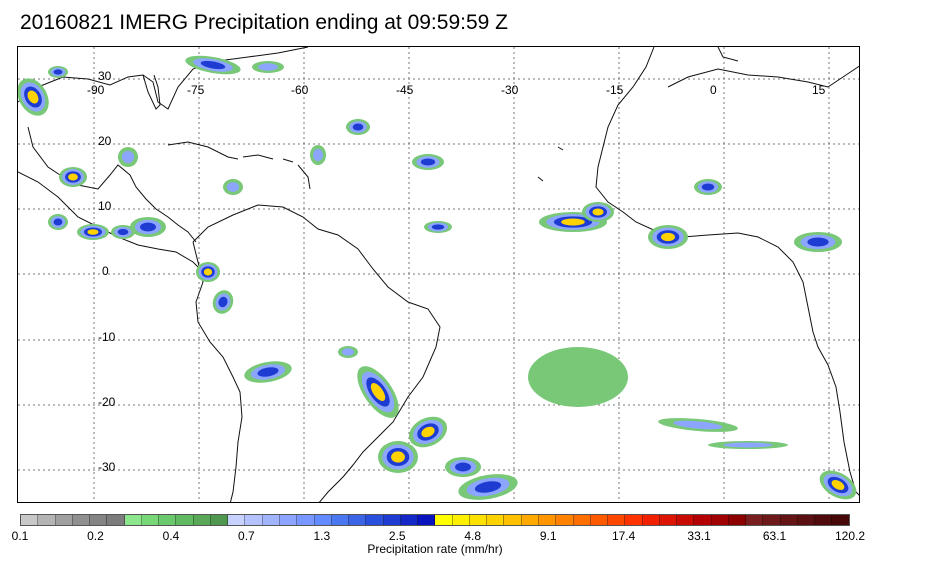  Describe the element at coordinates (435, 549) in the screenshot. I see `colorbar-title: Precipitation rate (mm/hr)` at that location.